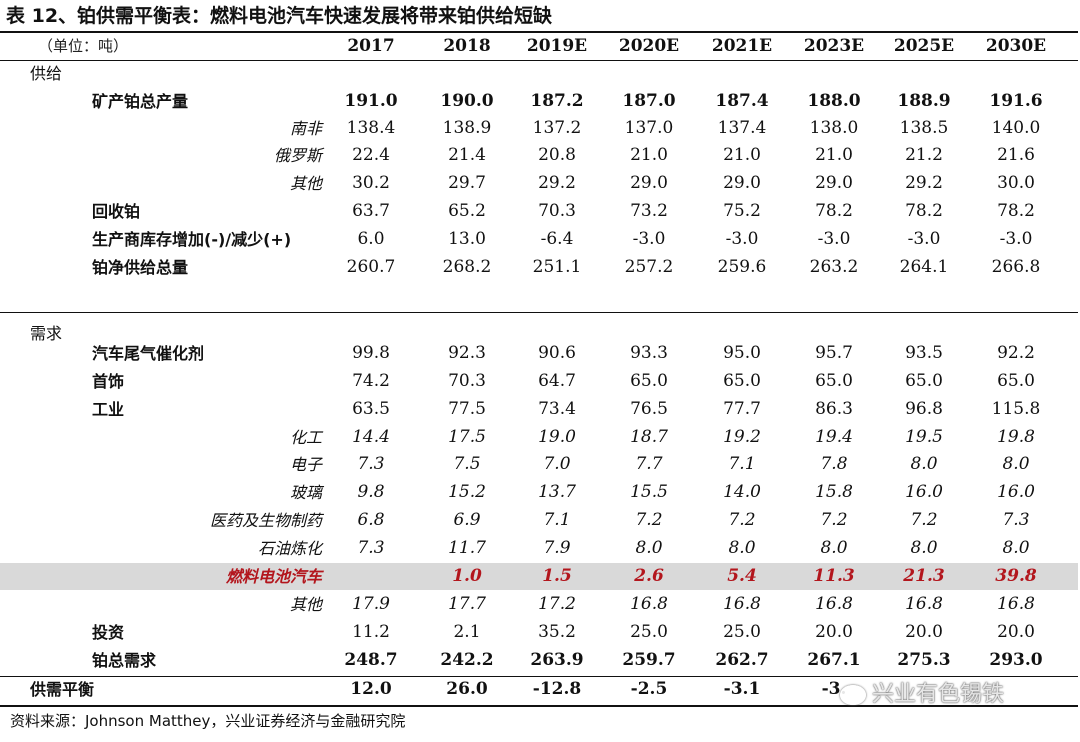 This screenshot has width=1080, height=742. Describe the element at coordinates (557, 409) in the screenshot. I see `table-cell: 73.4` at that location.